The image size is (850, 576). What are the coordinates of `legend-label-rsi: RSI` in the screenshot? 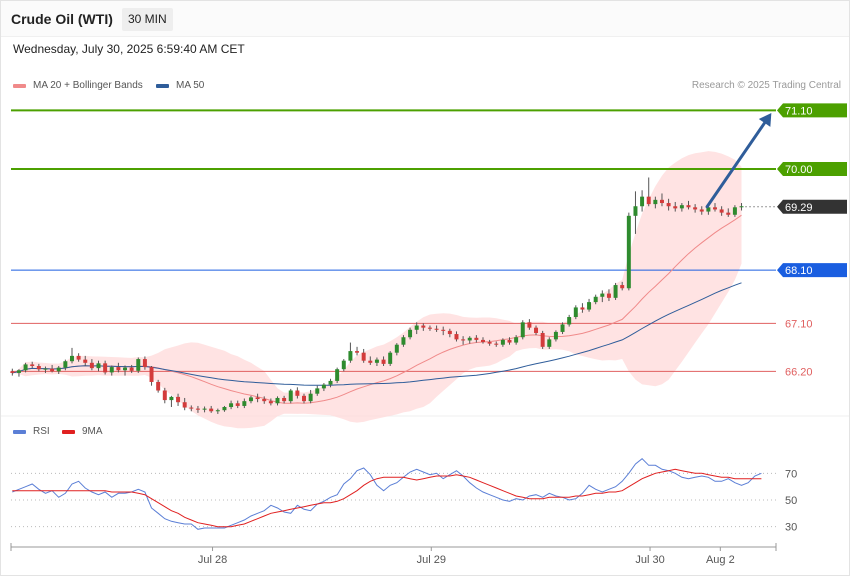 It's located at (41, 431).